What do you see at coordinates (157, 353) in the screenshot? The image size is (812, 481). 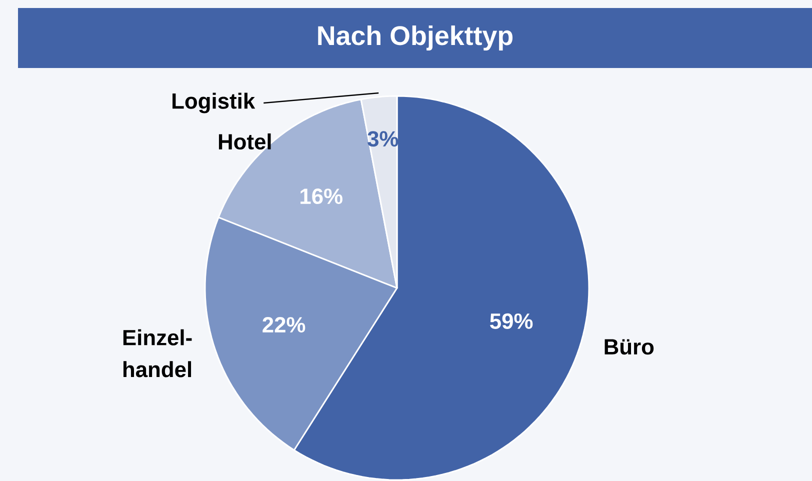 I see `slice-label: Einzel-handel` at bounding box center [157, 353].